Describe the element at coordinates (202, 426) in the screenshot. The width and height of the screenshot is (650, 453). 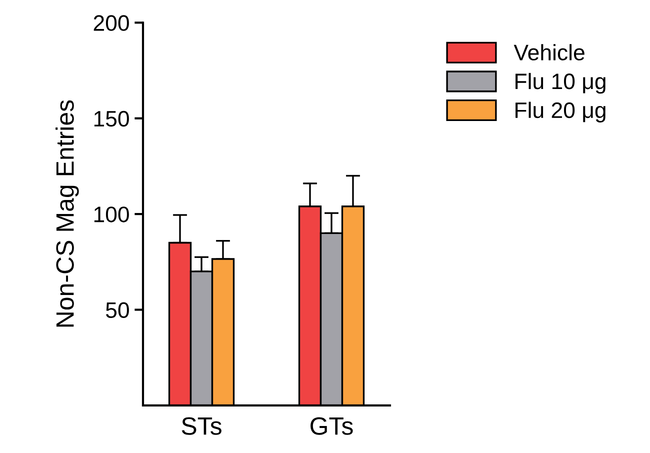
I see `x-tick-label: STs` at that location.